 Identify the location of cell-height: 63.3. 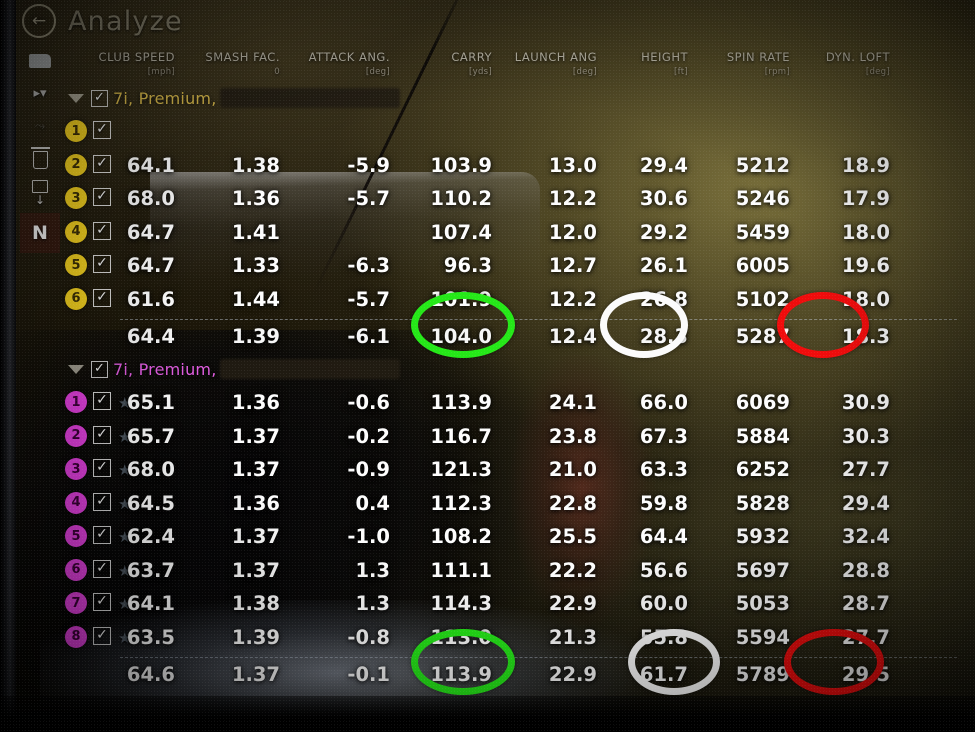
(663, 469).